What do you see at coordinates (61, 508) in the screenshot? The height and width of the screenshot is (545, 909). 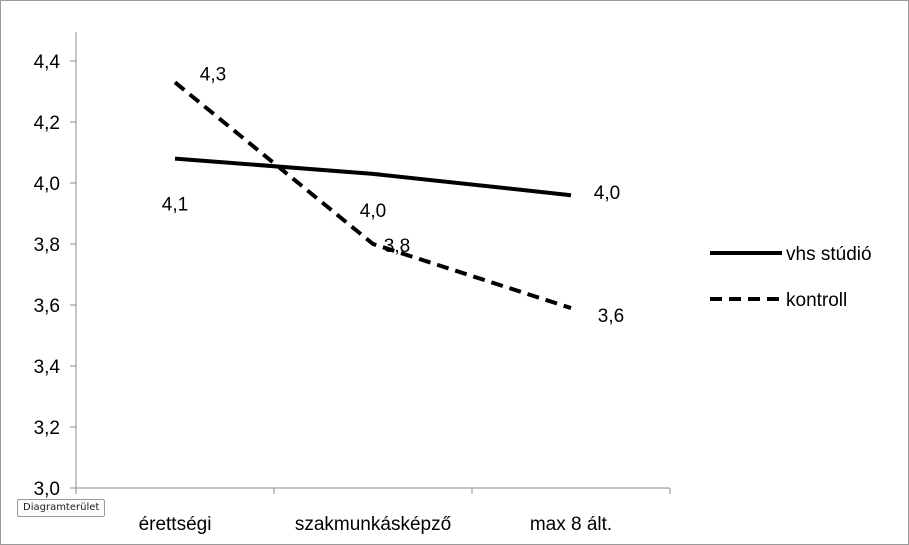 I see `chart-area-tooltip: Diagramterület` at bounding box center [61, 508].